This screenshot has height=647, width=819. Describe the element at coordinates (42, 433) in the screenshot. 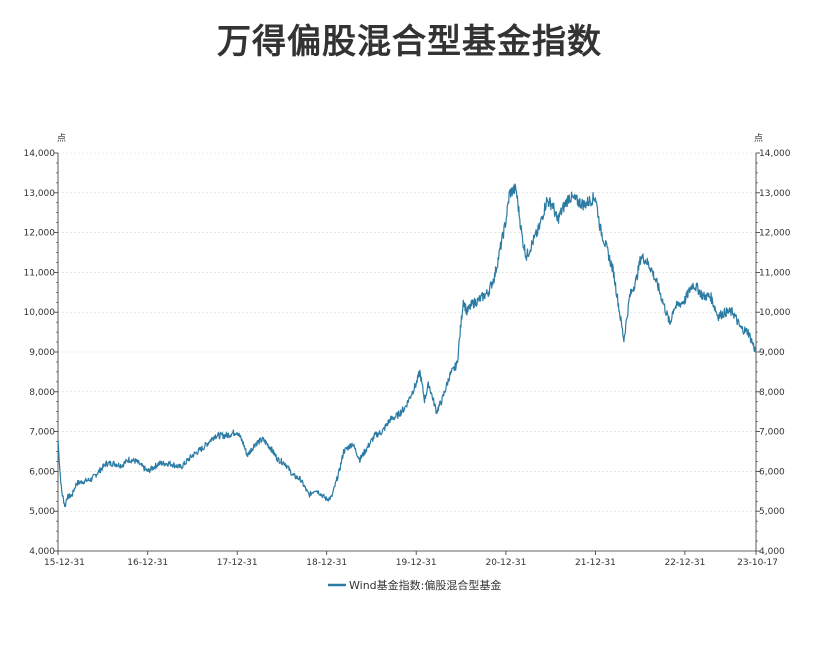

I see `y-tick-label-left: 7,000` at that location.